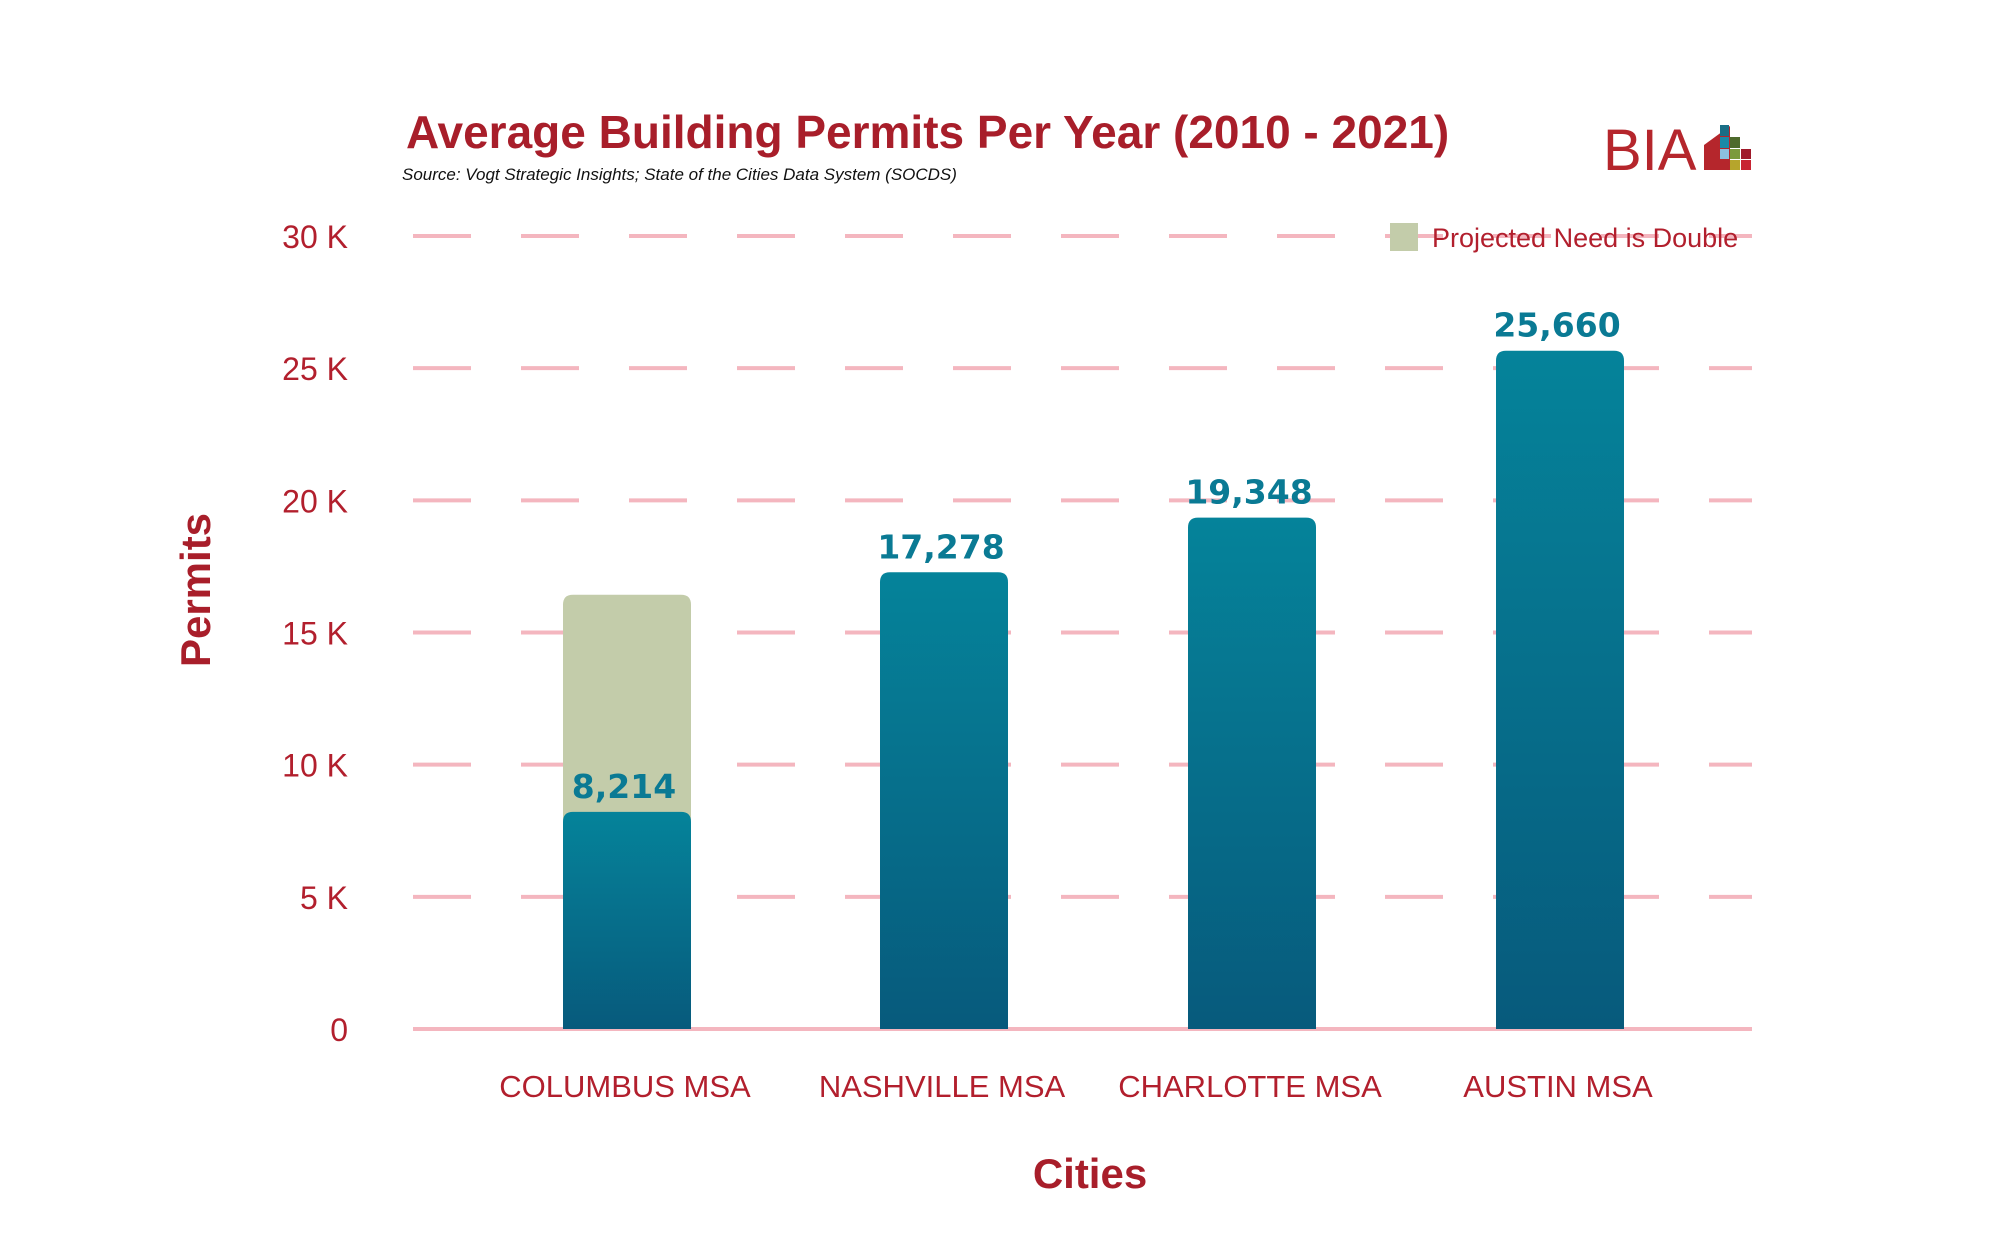  I want to click on data-label: 19,348, so click(1248, 492).